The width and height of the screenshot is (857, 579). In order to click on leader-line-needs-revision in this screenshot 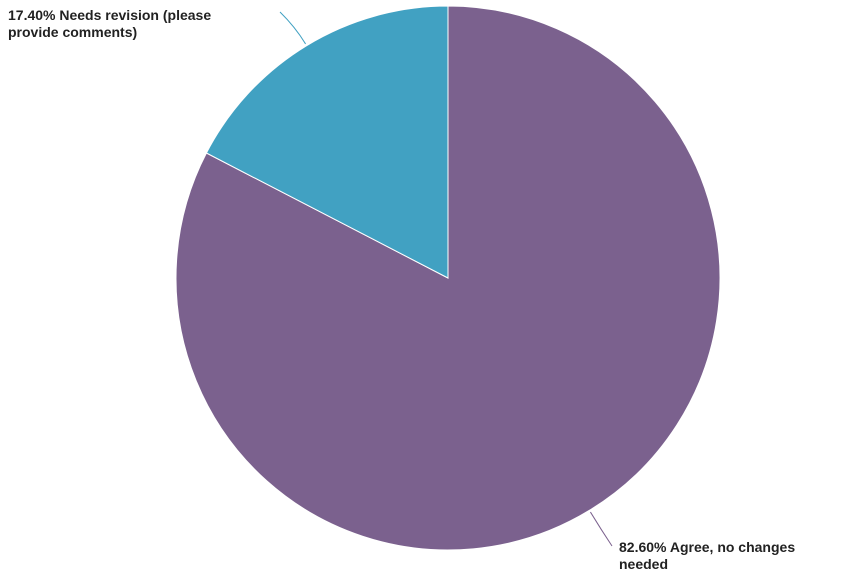, I will do `click(292, 28)`.